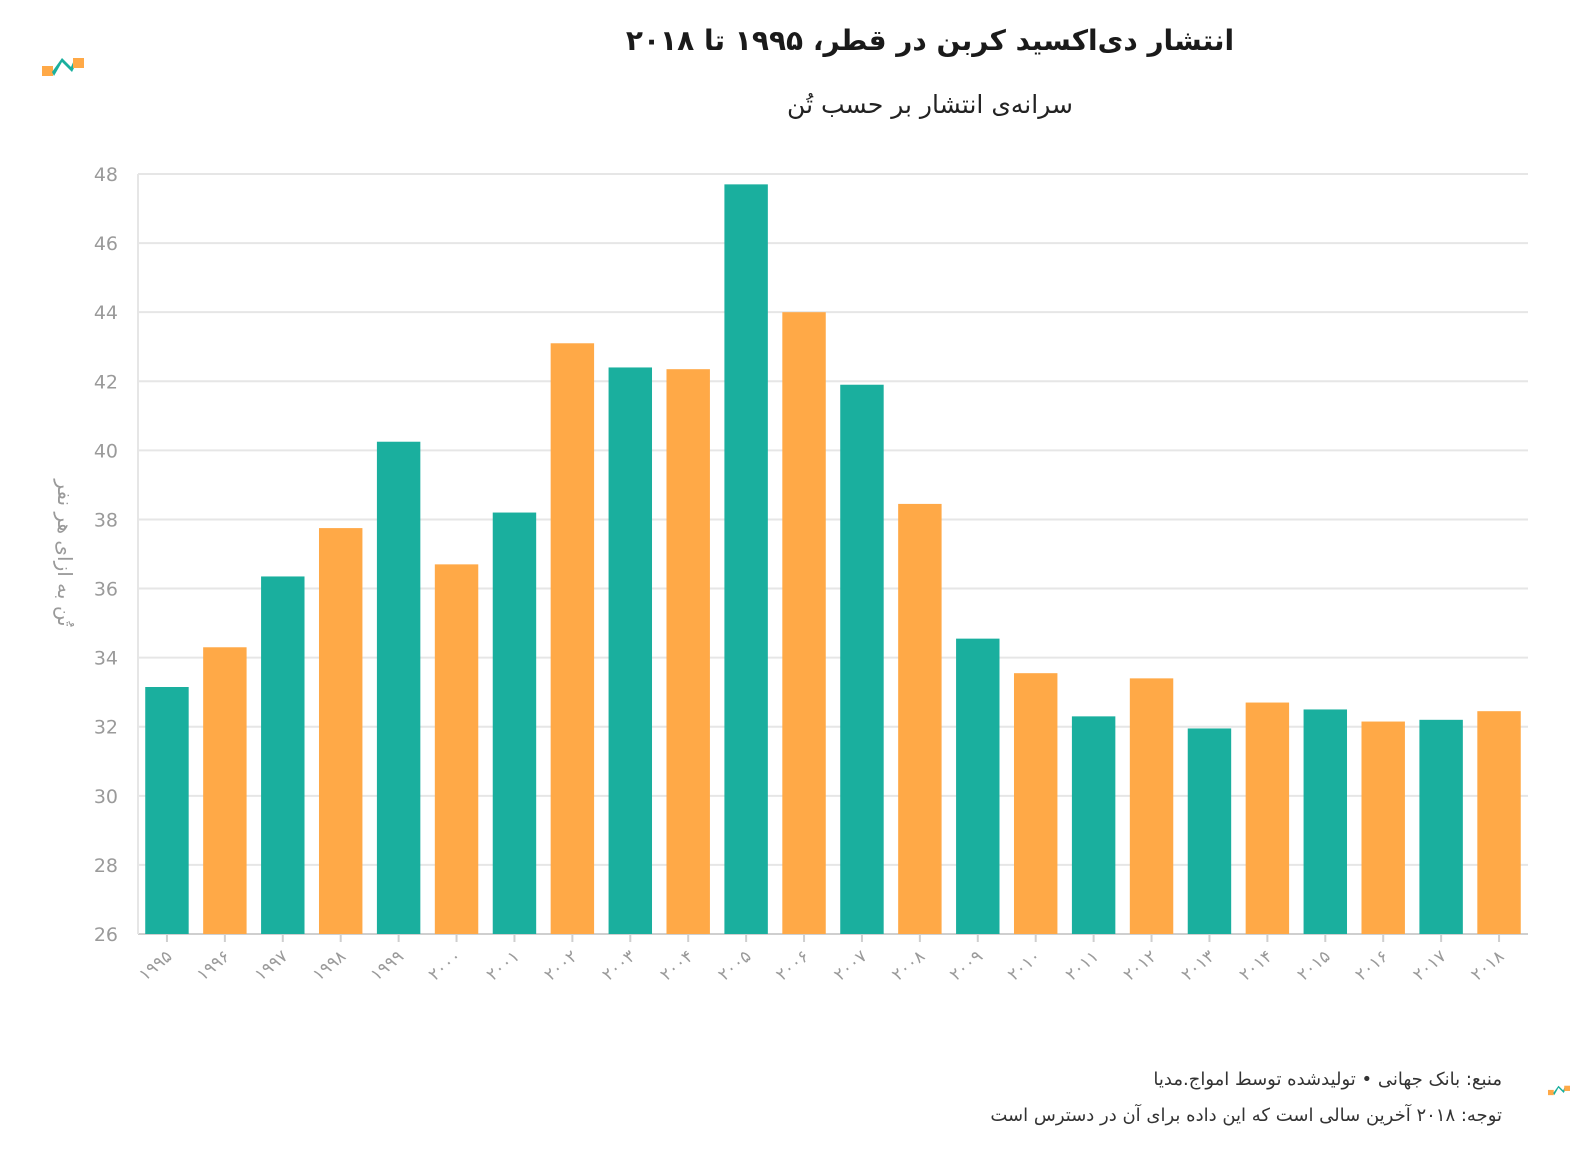  What do you see at coordinates (1487, 966) in the screenshot?
I see `x-tick-label: ۲۰۱۸` at bounding box center [1487, 966].